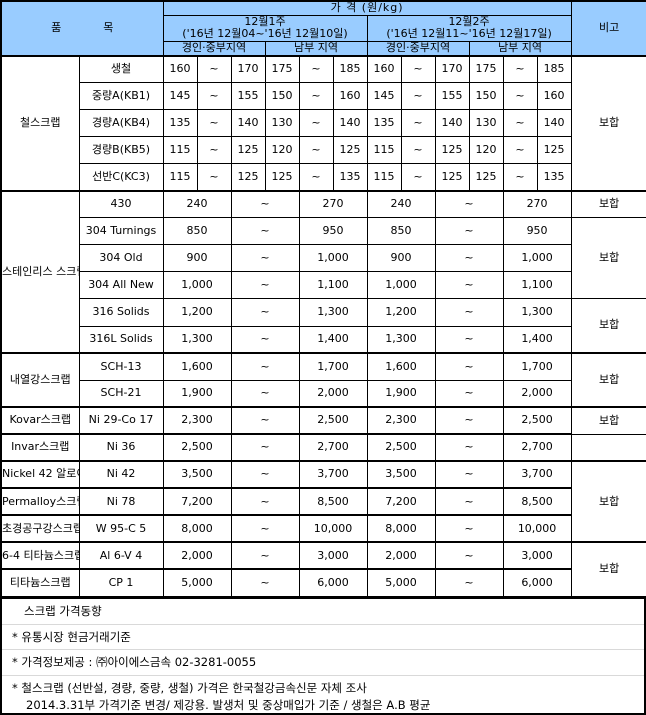 The image size is (646, 715). What do you see at coordinates (537, 204) in the screenshot?
I see `price-high: 270` at bounding box center [537, 204].